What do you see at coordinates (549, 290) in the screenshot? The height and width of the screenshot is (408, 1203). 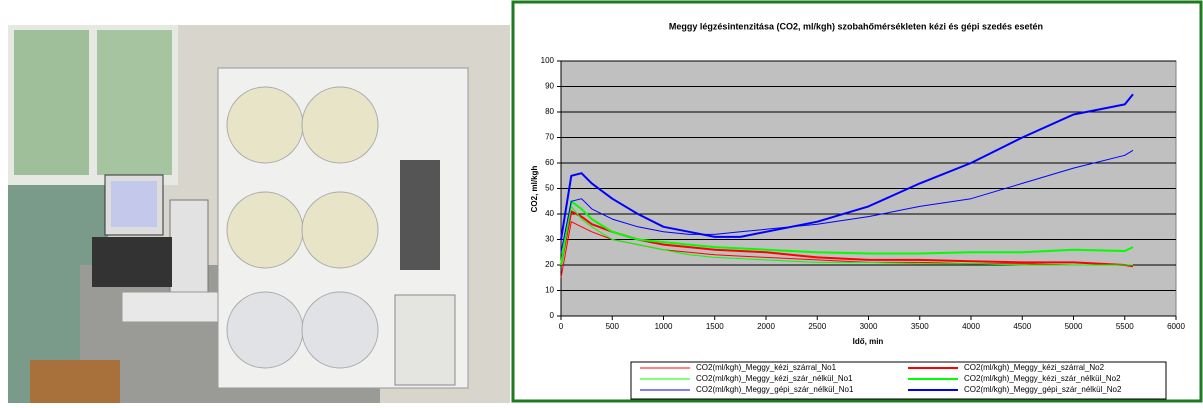 I see `y-tick-label: 10` at bounding box center [549, 290].